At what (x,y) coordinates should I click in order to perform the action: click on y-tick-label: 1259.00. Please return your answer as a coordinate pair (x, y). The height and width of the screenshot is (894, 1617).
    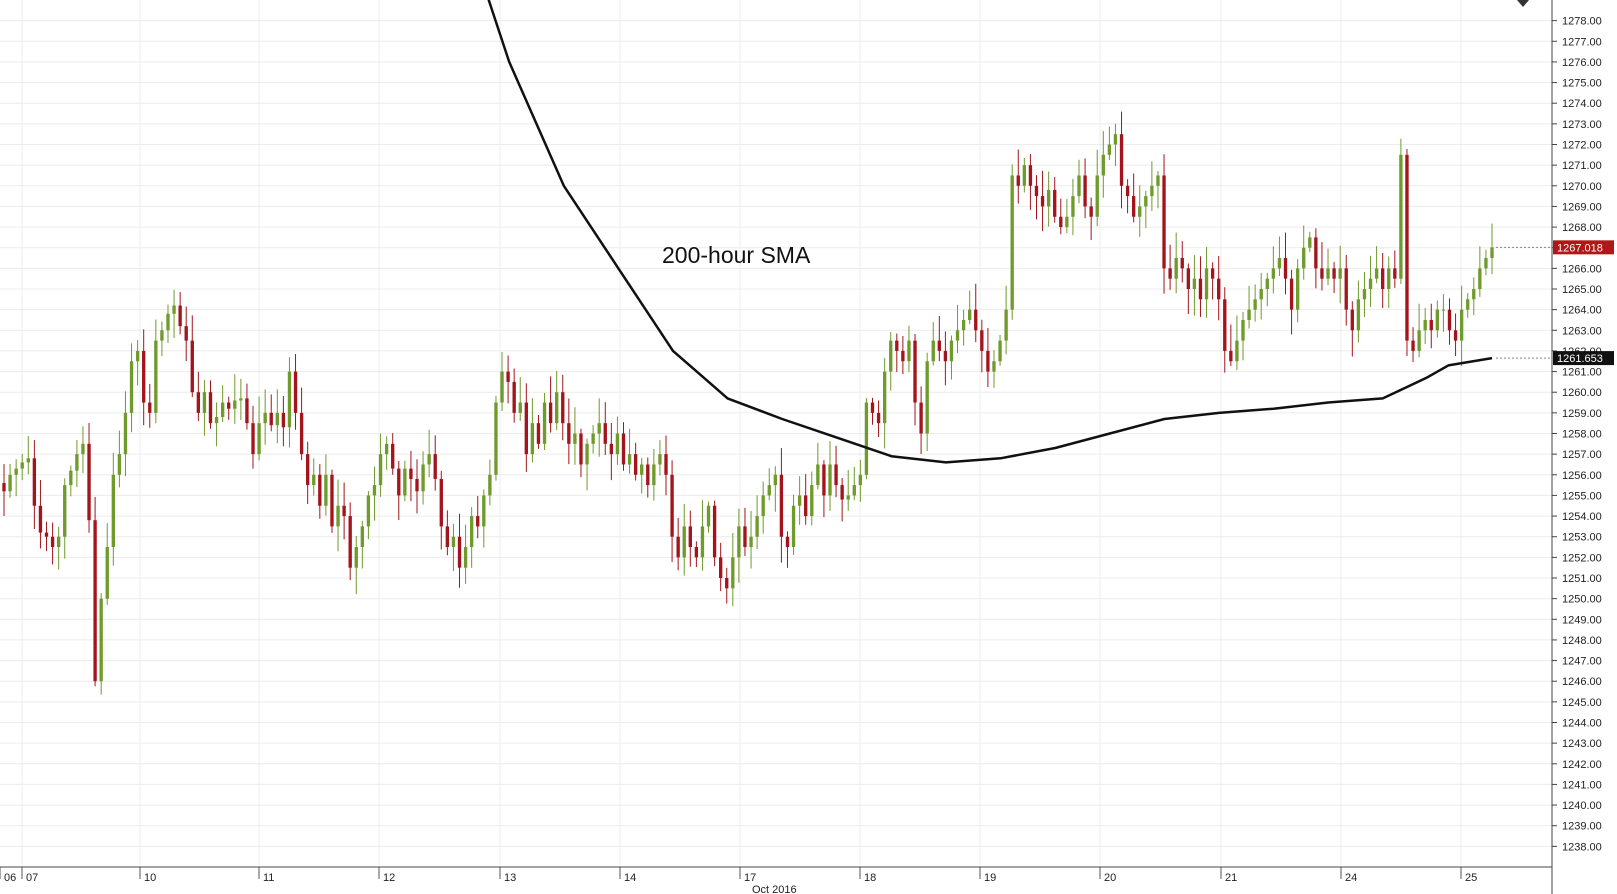
    Looking at the image, I should click on (1582, 414).